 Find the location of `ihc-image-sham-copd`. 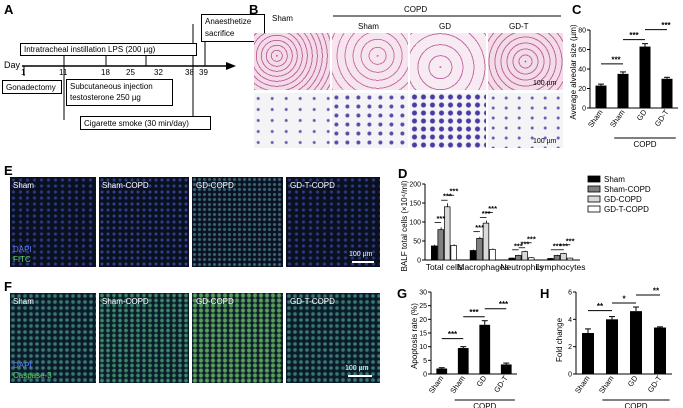

ihc-image-sham-copd is located at coordinates (370, 120).